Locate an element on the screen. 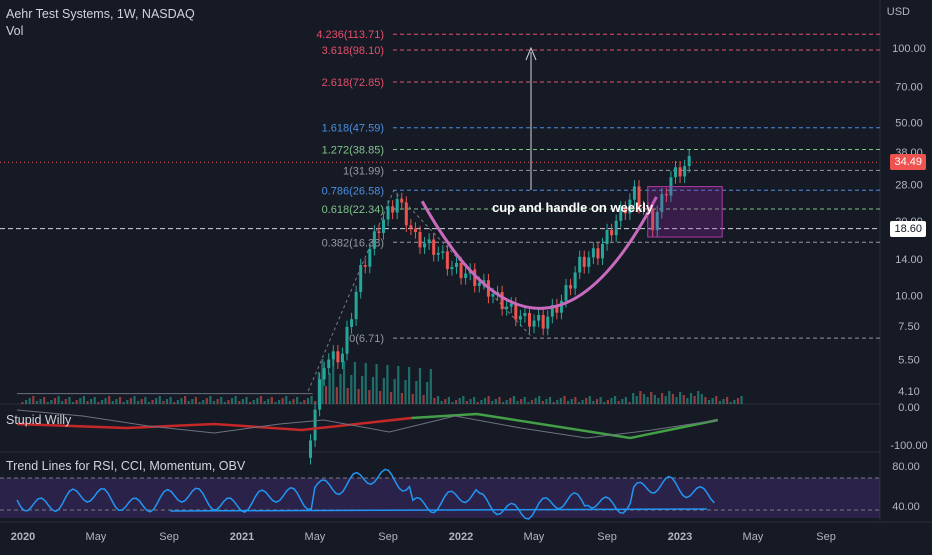 This screenshot has height=555, width=932. rsi-trend-line is located at coordinates (438, 510).